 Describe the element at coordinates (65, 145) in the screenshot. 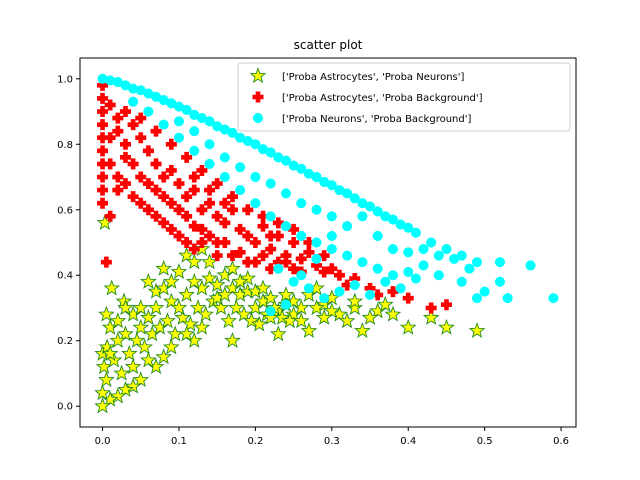

I see `y-tick-label-4: 0.8` at that location.